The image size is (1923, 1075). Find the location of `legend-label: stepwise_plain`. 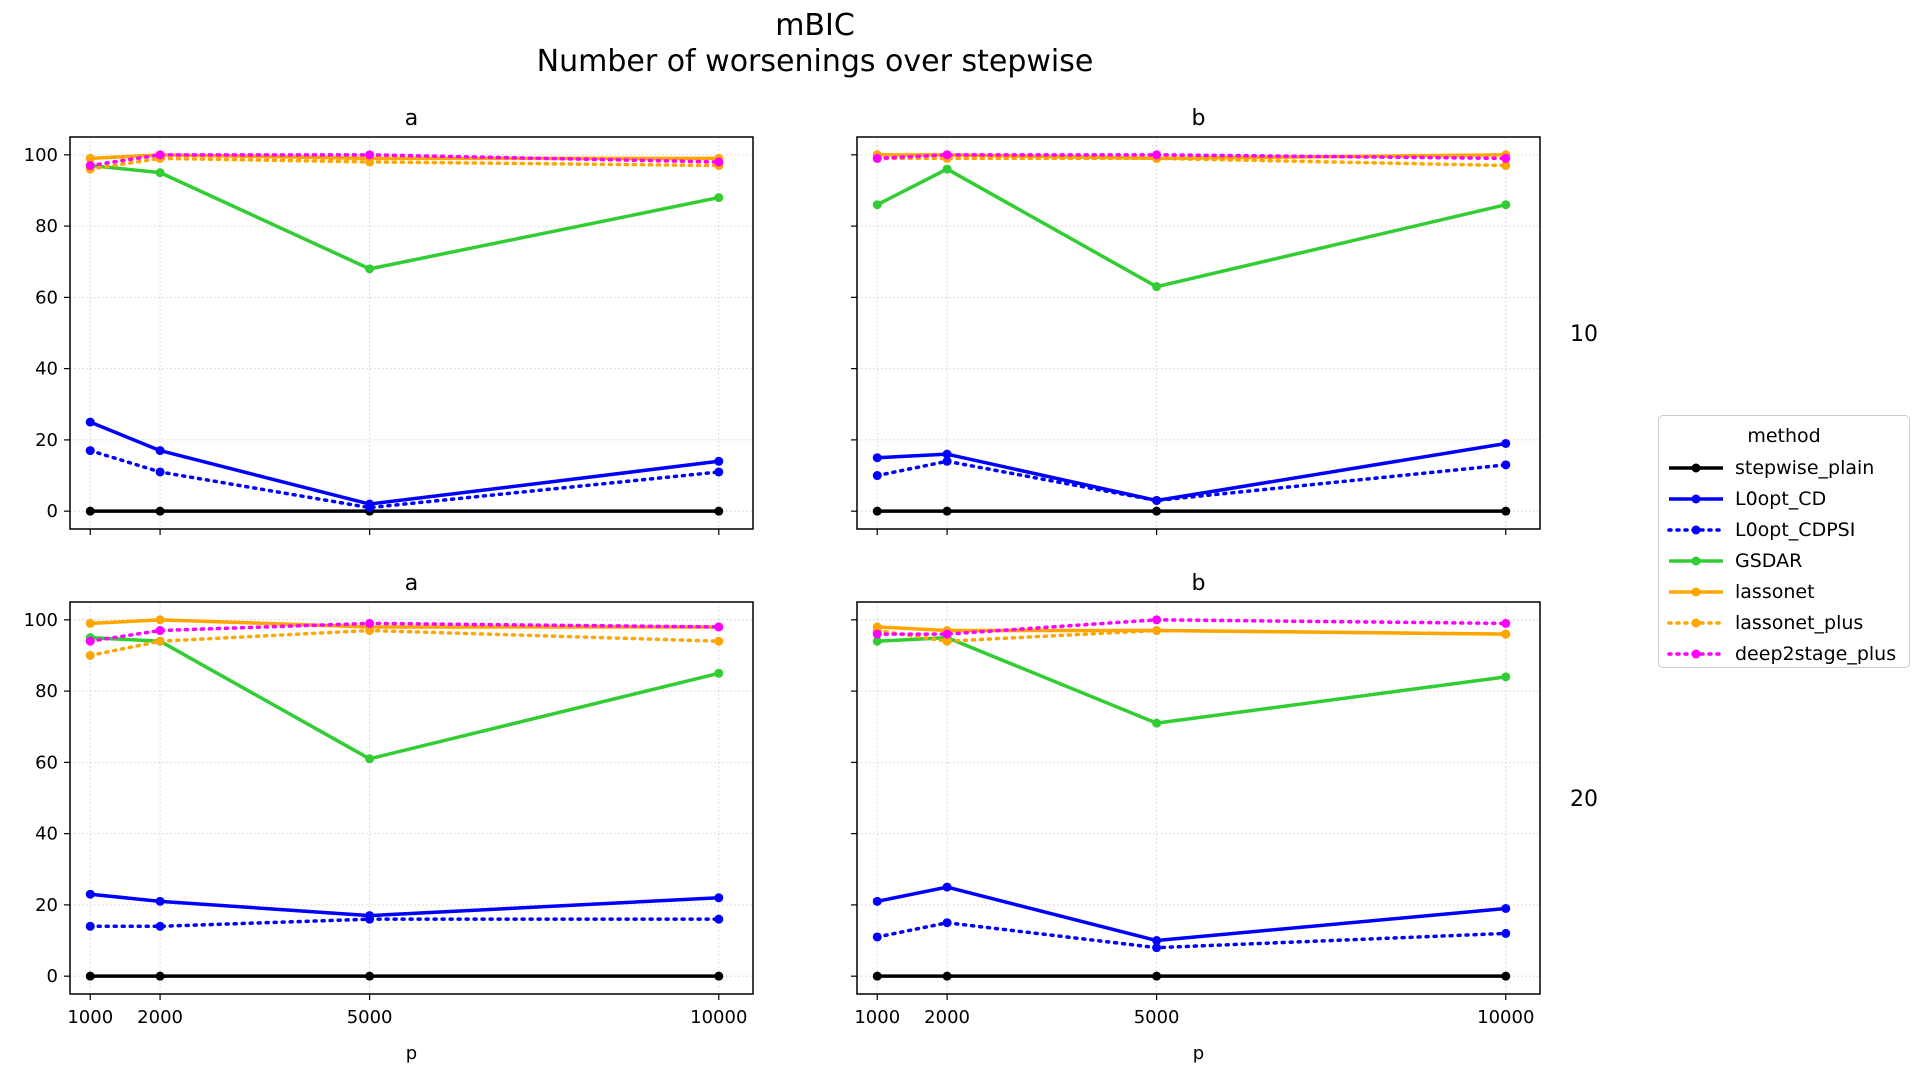

legend-label: stepwise_plain is located at coordinates (1805, 467).